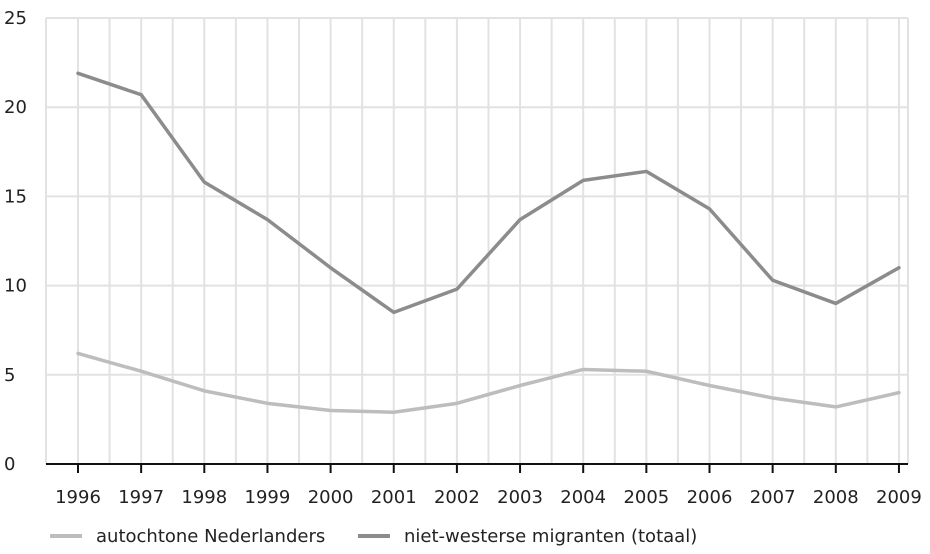 The height and width of the screenshot is (554, 930). I want to click on x-tick-label: 2008, so click(836, 497).